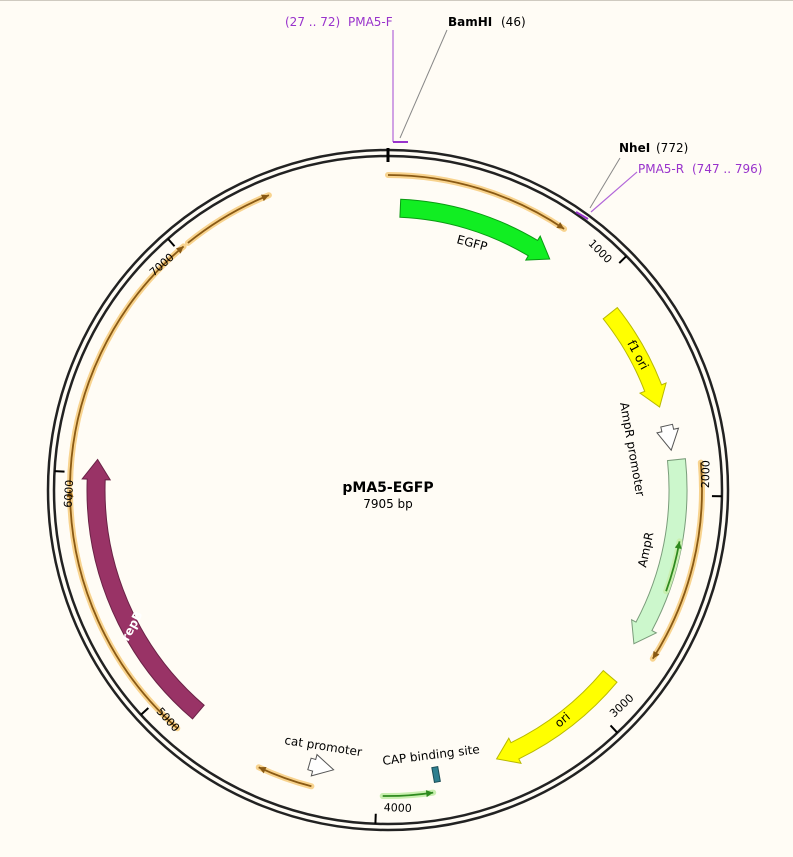  Describe the element at coordinates (370, 22) in the screenshot. I see `primer-name: PMA5-F` at that location.